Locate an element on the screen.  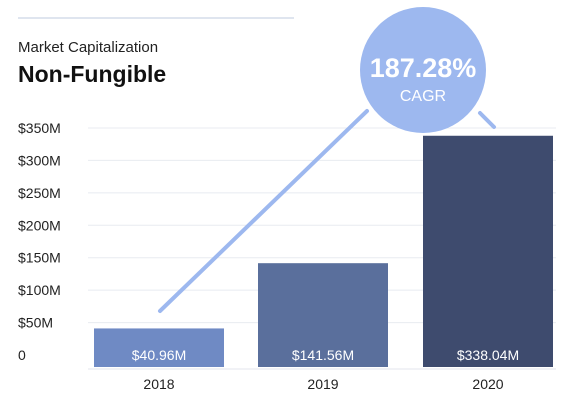
y-tick-label: $50M is located at coordinates (35, 323).